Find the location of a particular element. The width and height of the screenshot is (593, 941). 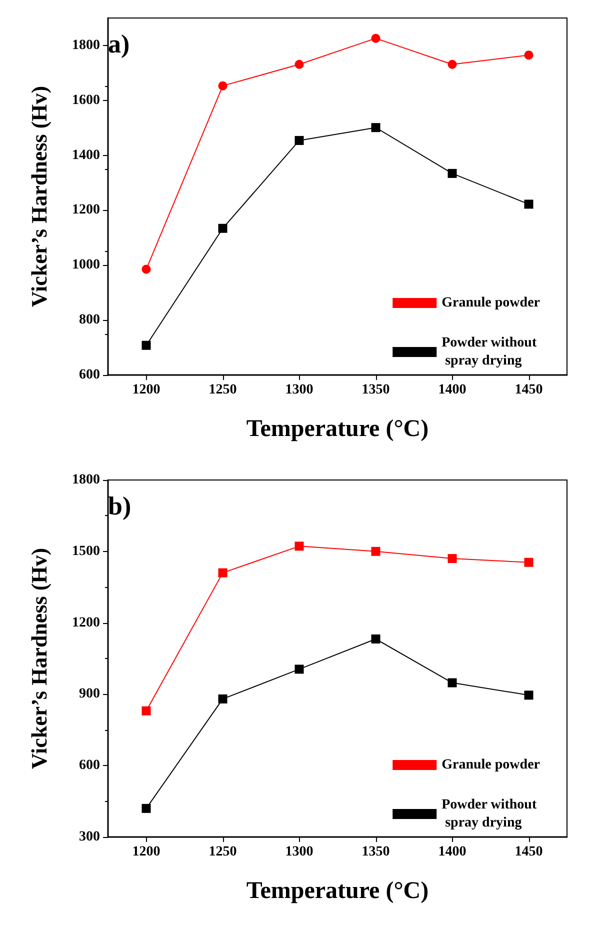

y-tick-label: 300 is located at coordinates (89, 837).